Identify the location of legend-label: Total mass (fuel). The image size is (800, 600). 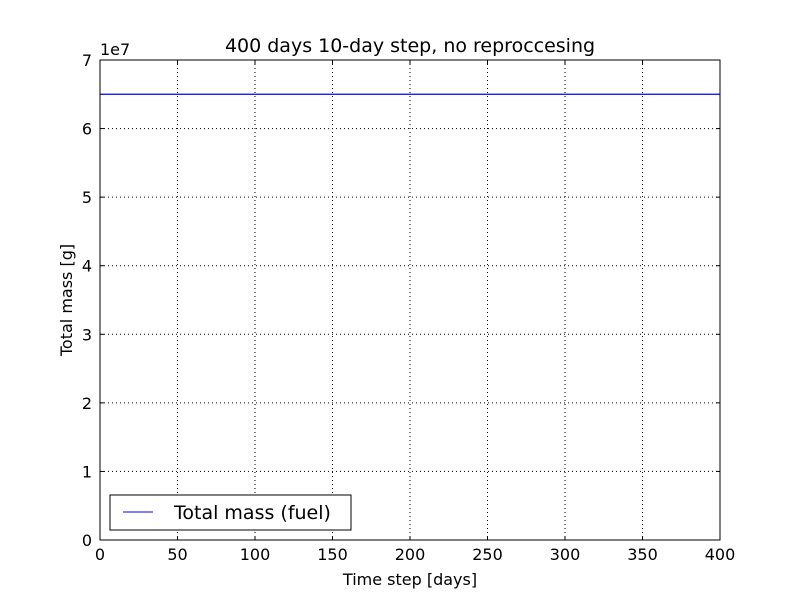
(252, 513).